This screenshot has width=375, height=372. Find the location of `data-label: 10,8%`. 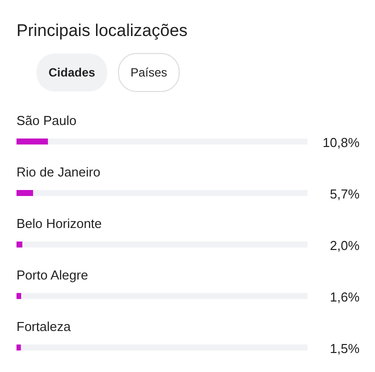

data-label: 10,8% is located at coordinates (341, 142).